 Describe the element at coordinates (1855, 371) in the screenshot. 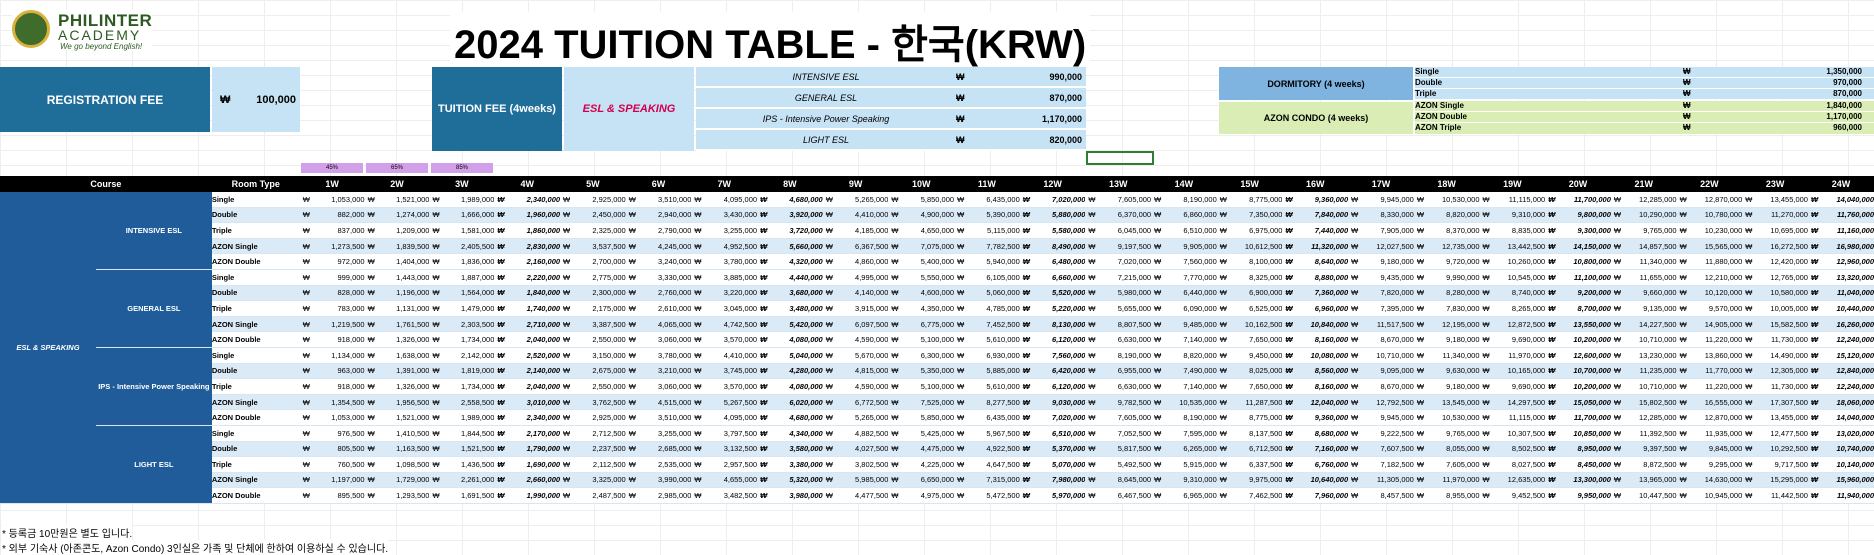

I see `price-value: 12,840,000` at that location.